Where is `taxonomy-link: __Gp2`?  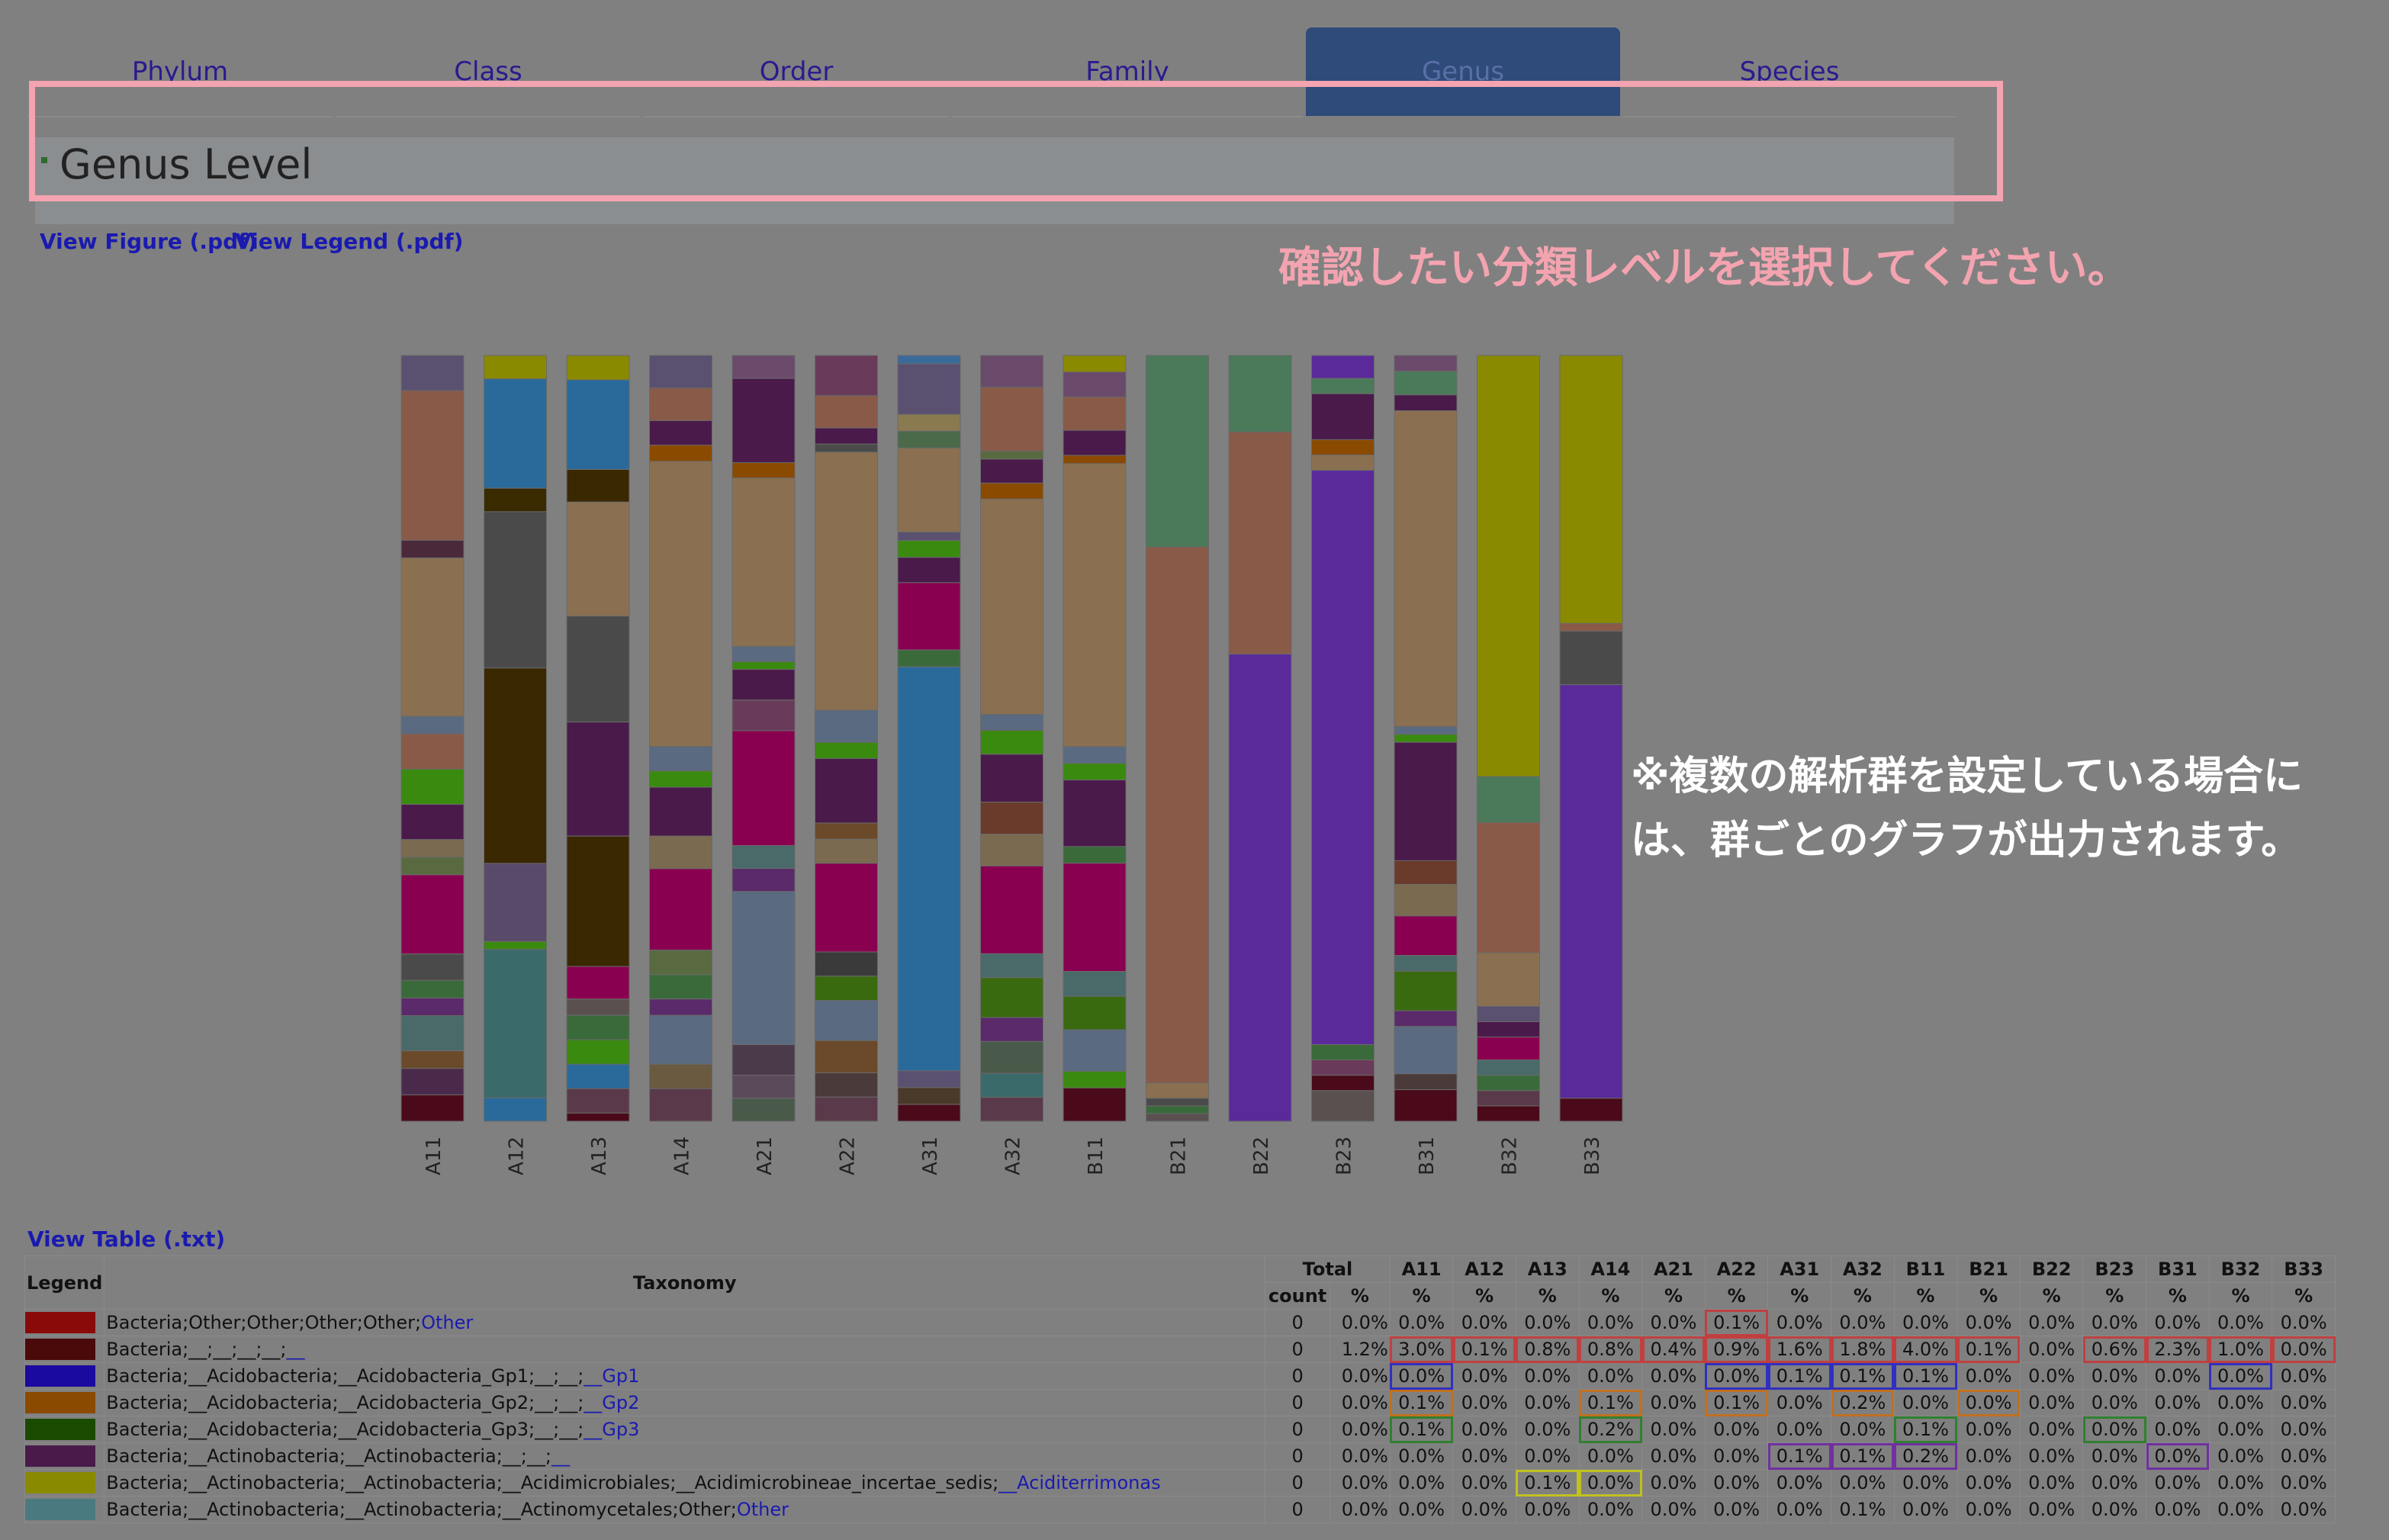
taxonomy-link: __Gp2 is located at coordinates (612, 1402).